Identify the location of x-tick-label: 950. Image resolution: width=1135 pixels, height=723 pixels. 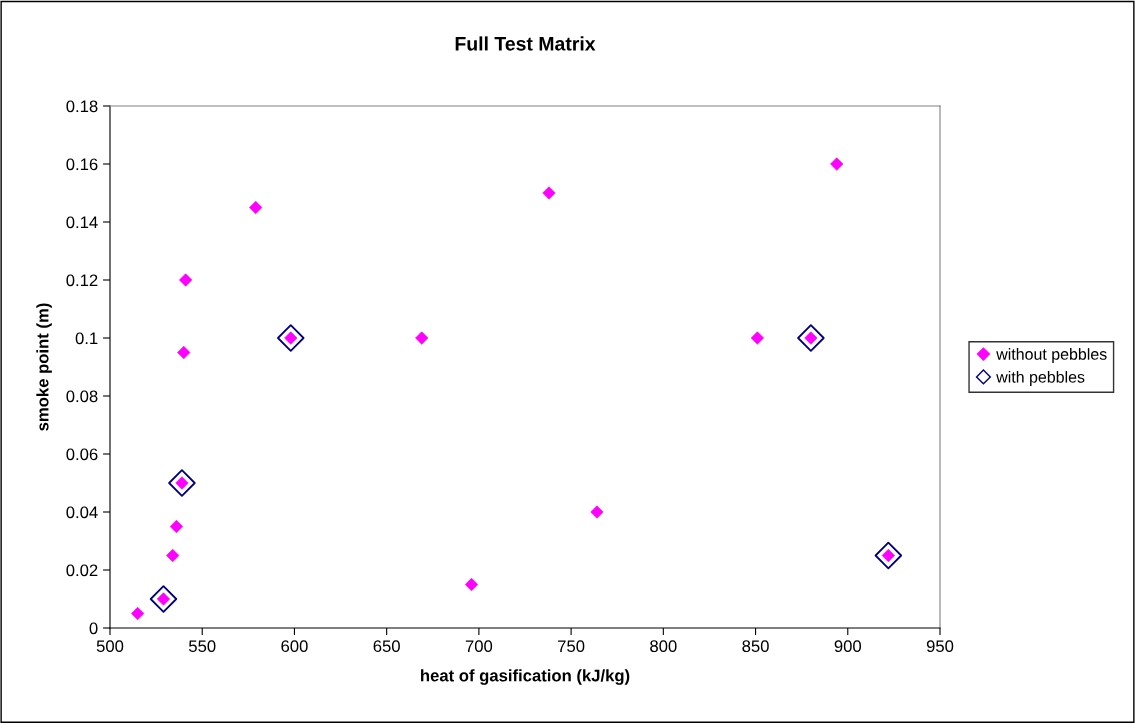
(940, 646).